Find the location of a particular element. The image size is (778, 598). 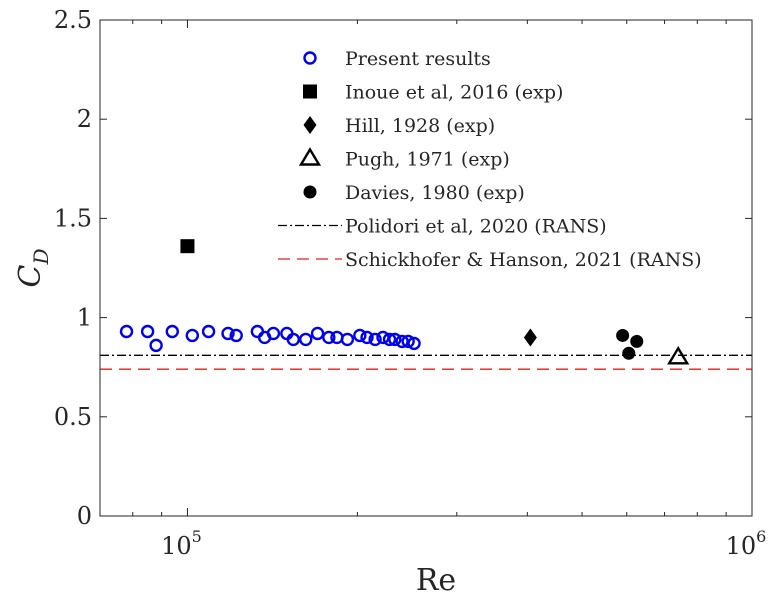

x-axis-label: Re is located at coordinates (436, 580).